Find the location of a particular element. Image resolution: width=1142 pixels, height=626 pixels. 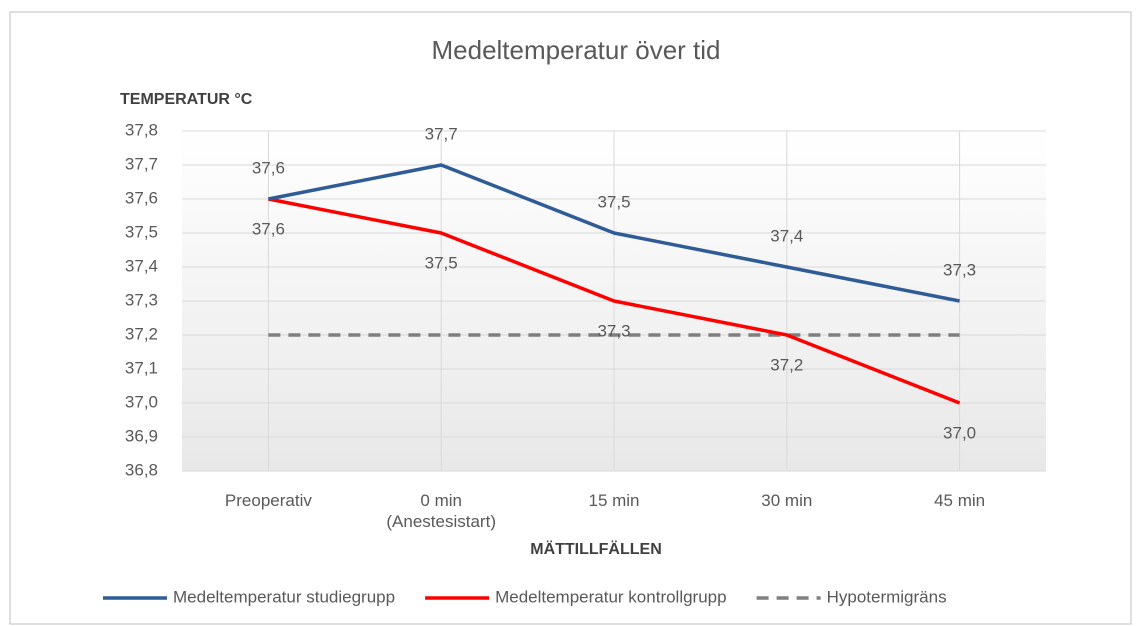

y-tick-label: 37,4 is located at coordinates (141, 265).